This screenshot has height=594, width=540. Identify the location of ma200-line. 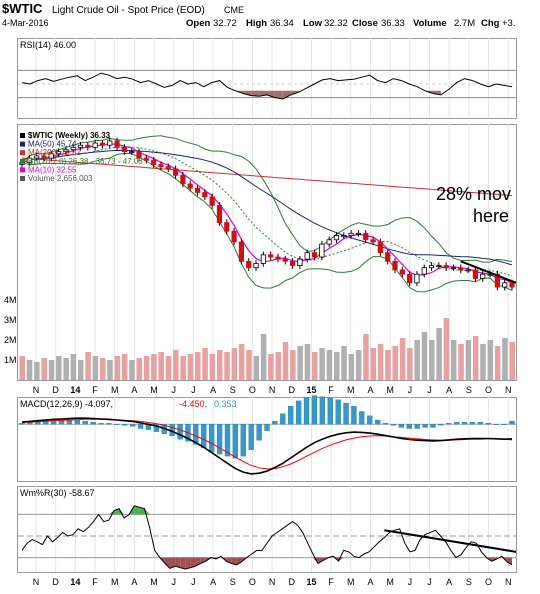
(267, 177).